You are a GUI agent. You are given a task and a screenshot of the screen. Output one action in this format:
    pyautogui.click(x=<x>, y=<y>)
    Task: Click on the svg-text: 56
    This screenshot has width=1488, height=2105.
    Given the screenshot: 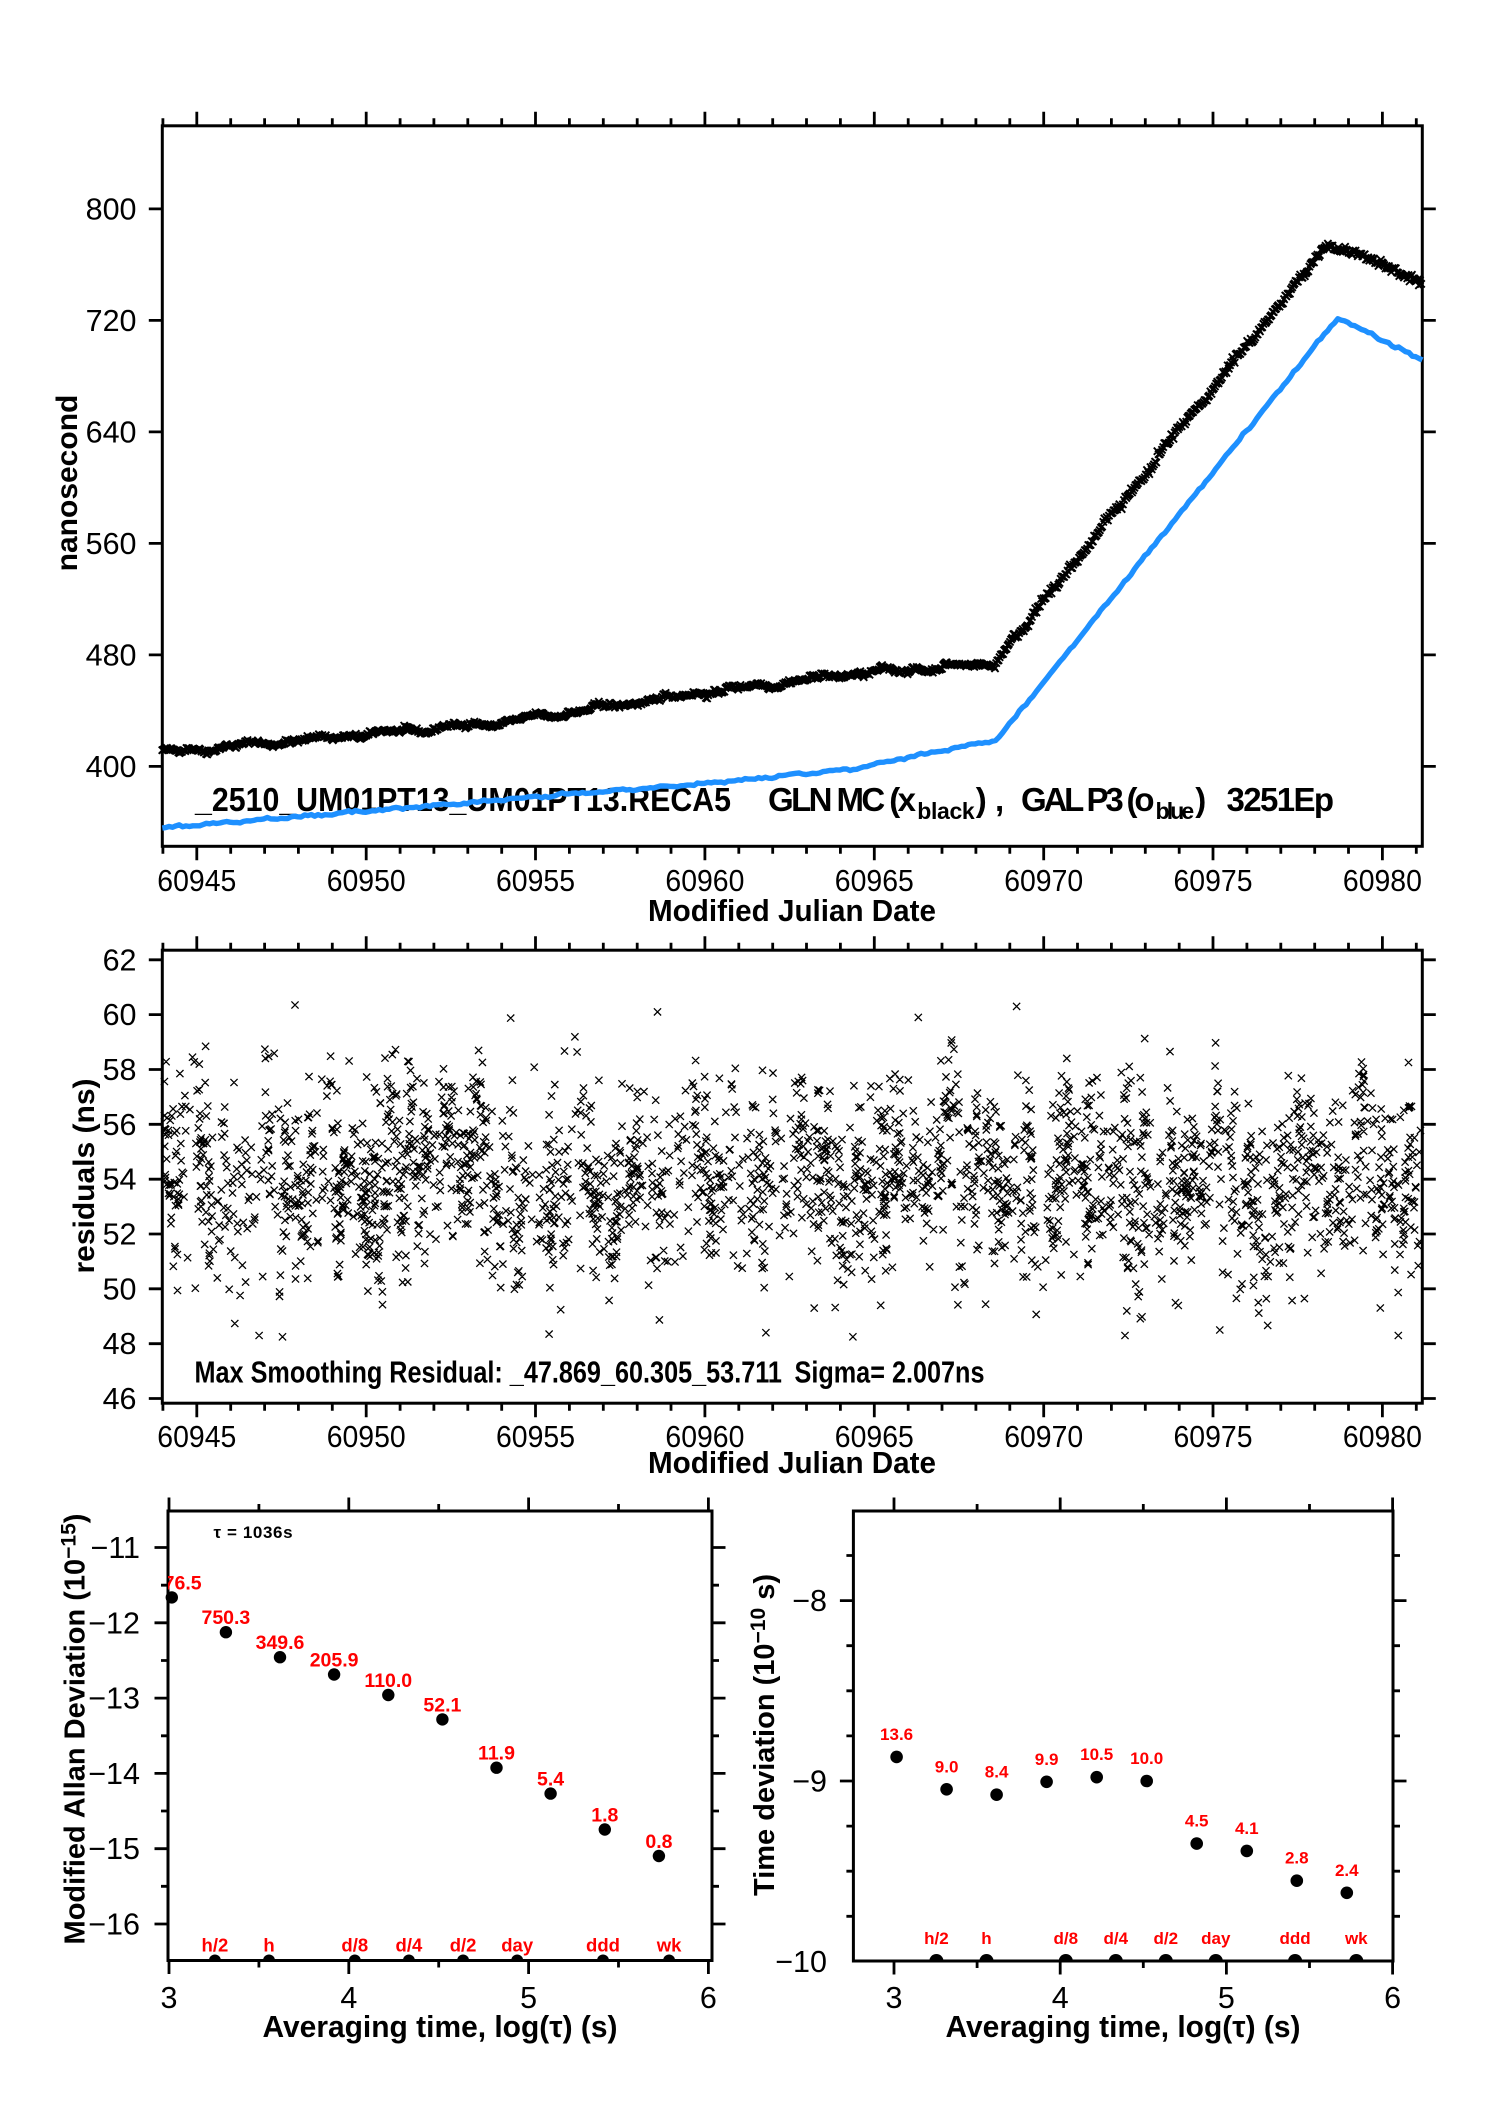 What is the action you would take?
    pyautogui.click(x=120, y=1125)
    